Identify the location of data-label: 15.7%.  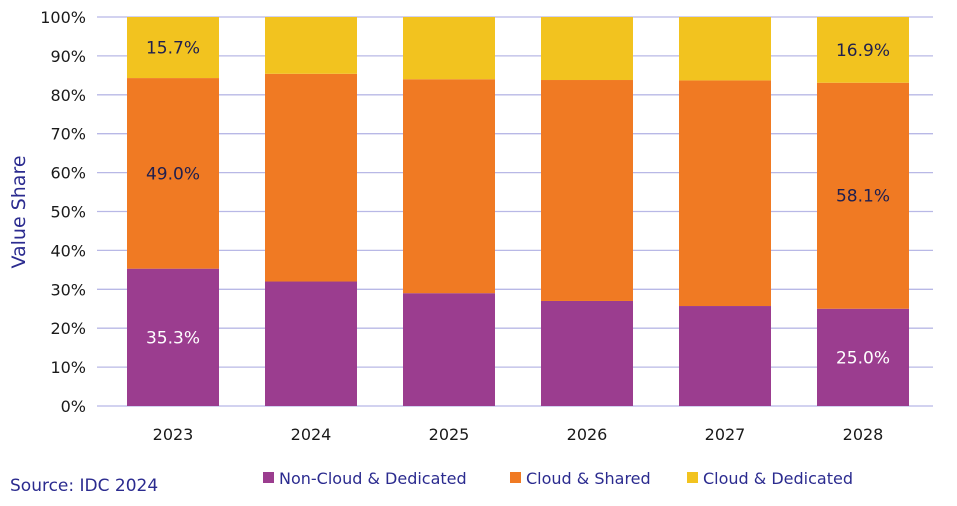
(173, 49).